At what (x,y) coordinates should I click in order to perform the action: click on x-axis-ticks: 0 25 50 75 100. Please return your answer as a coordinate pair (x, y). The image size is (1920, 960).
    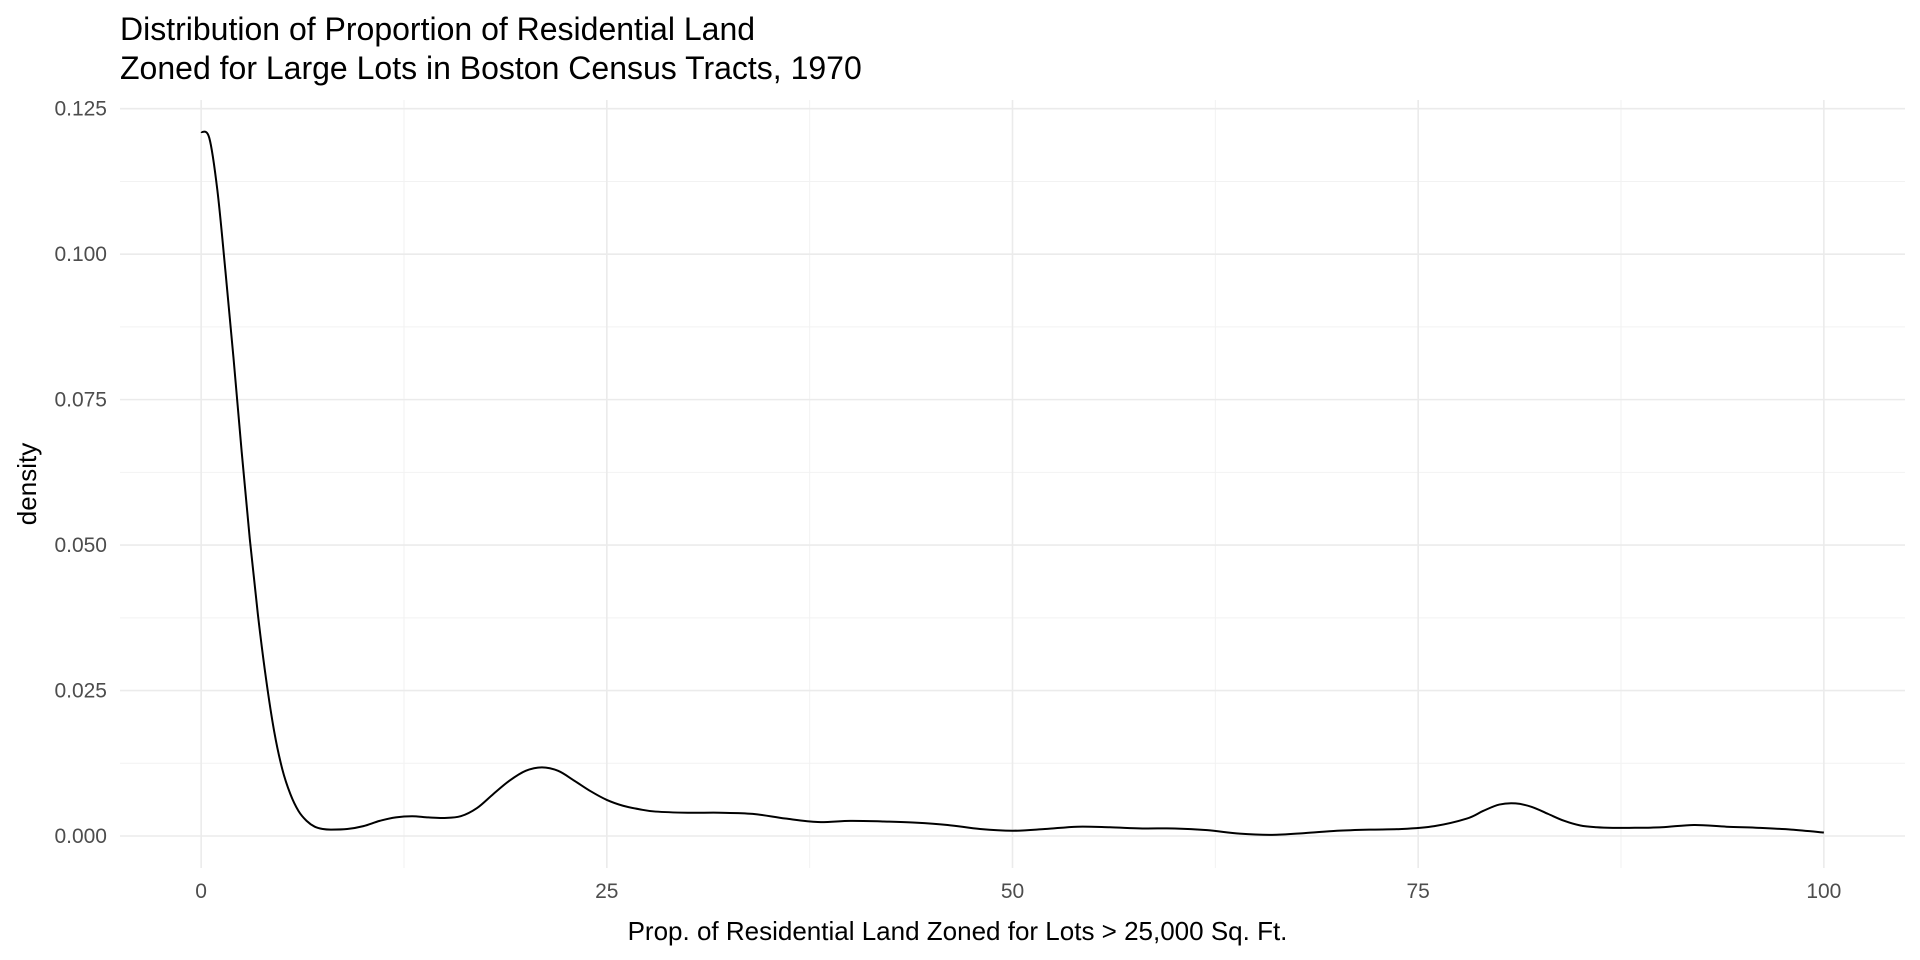
    Looking at the image, I should click on (1018, 891).